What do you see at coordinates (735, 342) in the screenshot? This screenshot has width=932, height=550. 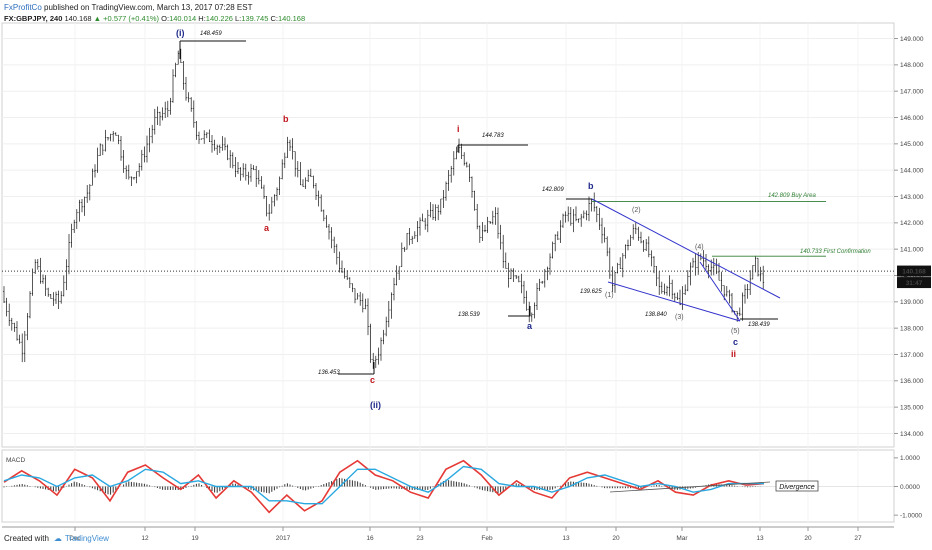 I see `wave-label-c-blue: c` at bounding box center [735, 342].